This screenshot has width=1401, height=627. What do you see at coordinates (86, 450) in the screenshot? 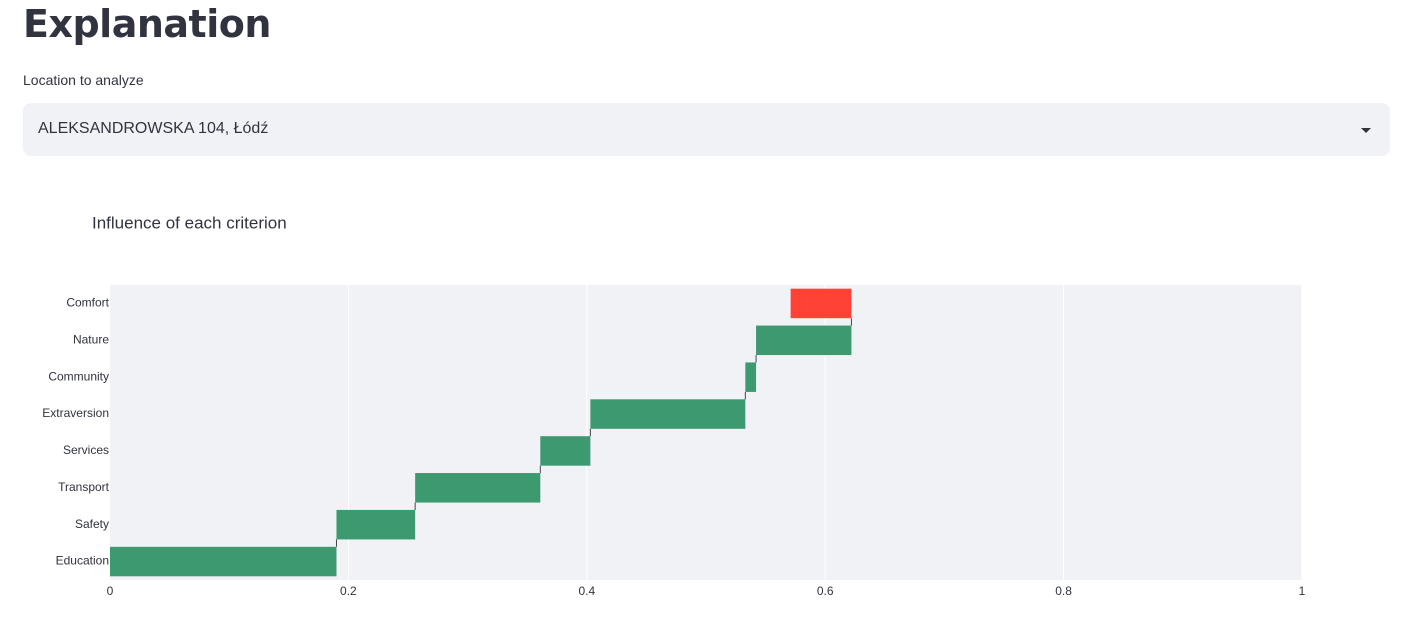
I see `y-tick-label: Services` at bounding box center [86, 450].